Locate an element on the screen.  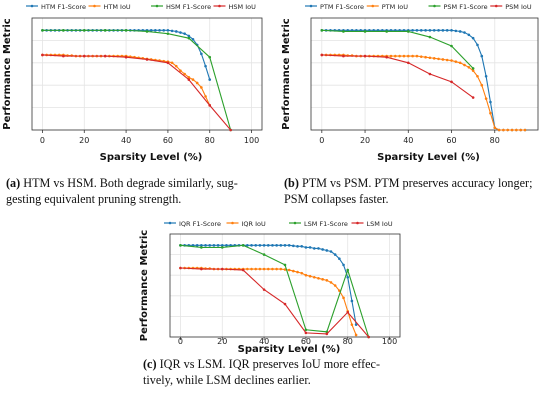
series-lsm-iou is located at coordinates (274, 302).